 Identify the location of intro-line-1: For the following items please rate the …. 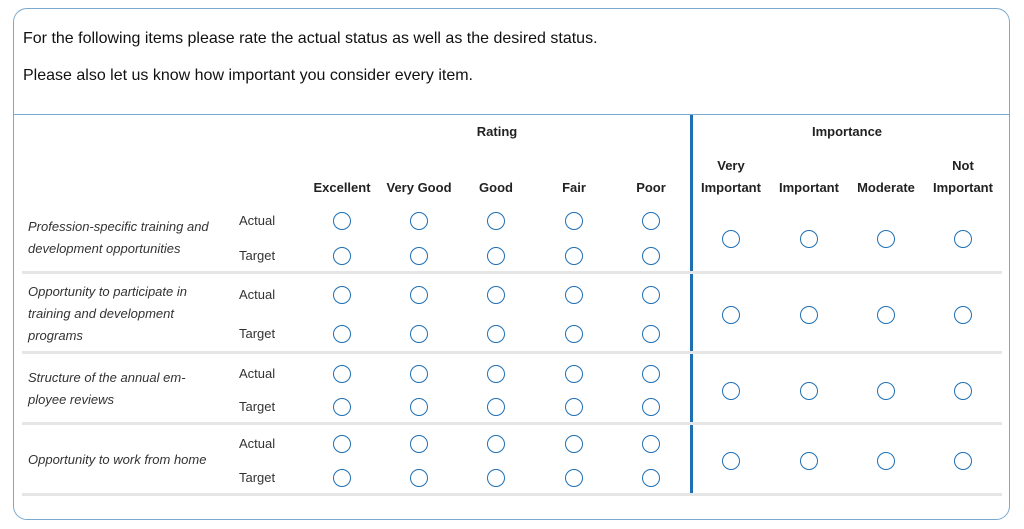
(310, 38).